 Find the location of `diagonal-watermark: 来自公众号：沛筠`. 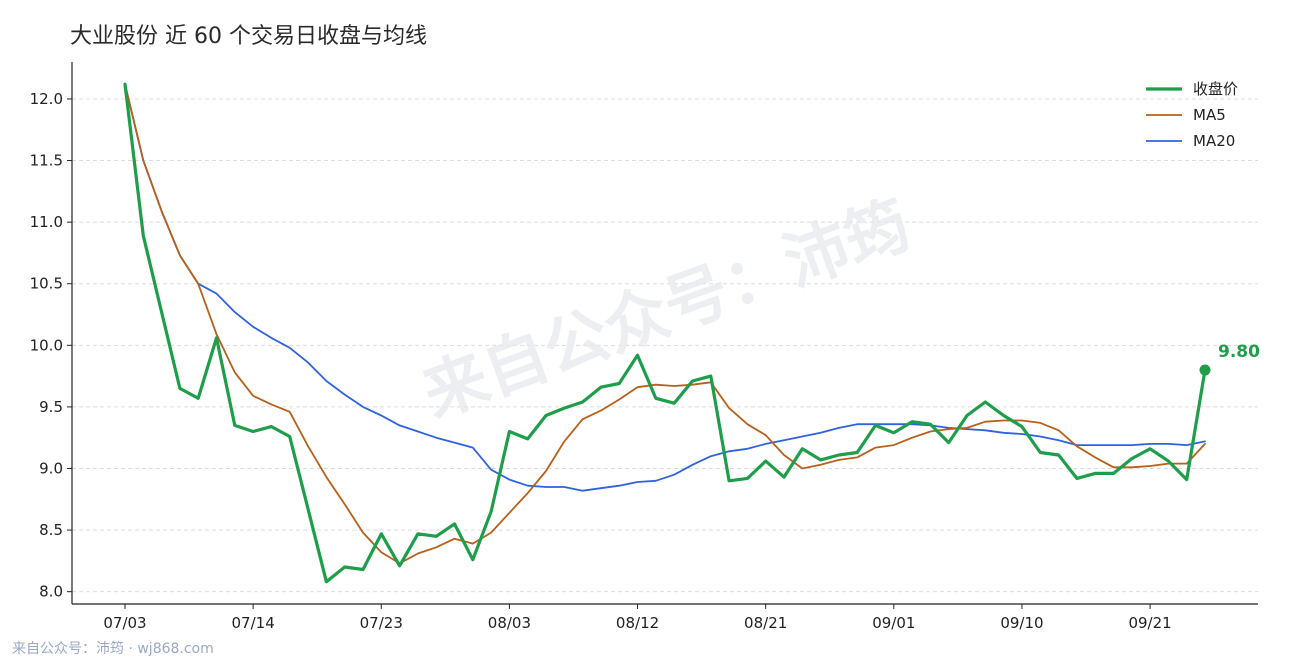

diagonal-watermark: 来自公众号：沛筠 is located at coordinates (667, 310).